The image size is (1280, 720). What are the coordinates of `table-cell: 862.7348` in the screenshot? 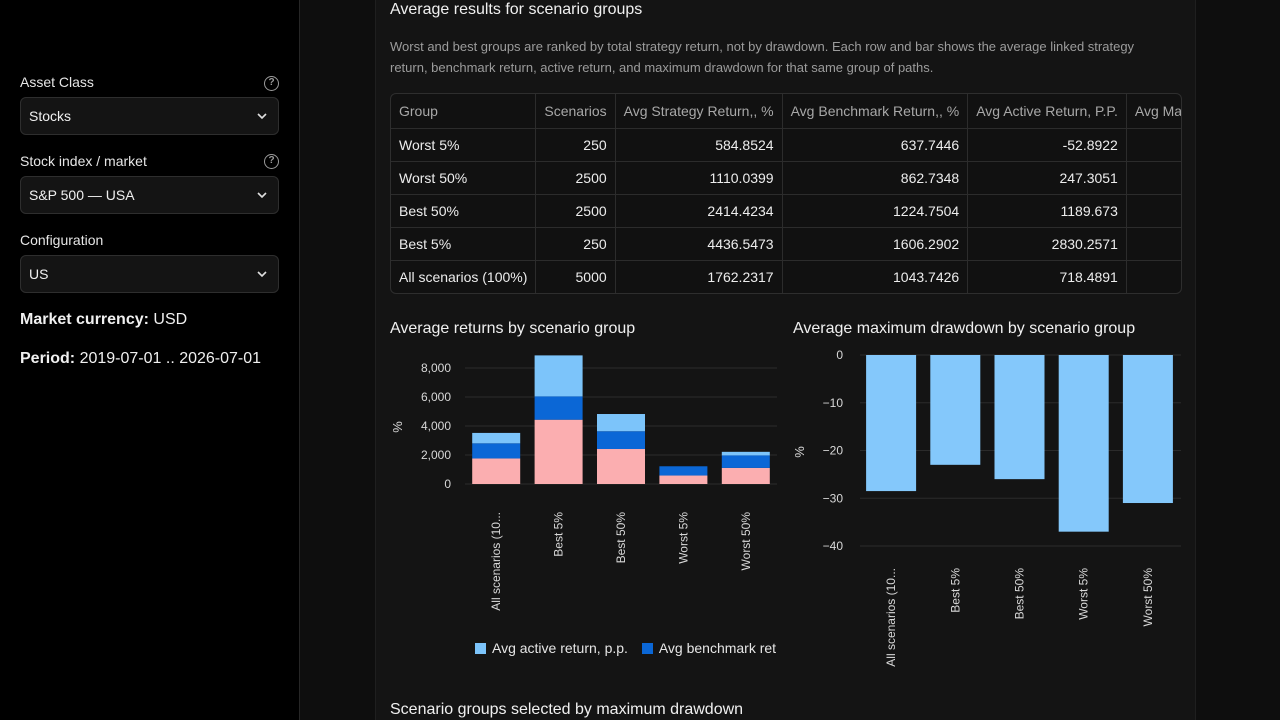 It's located at (875, 178).